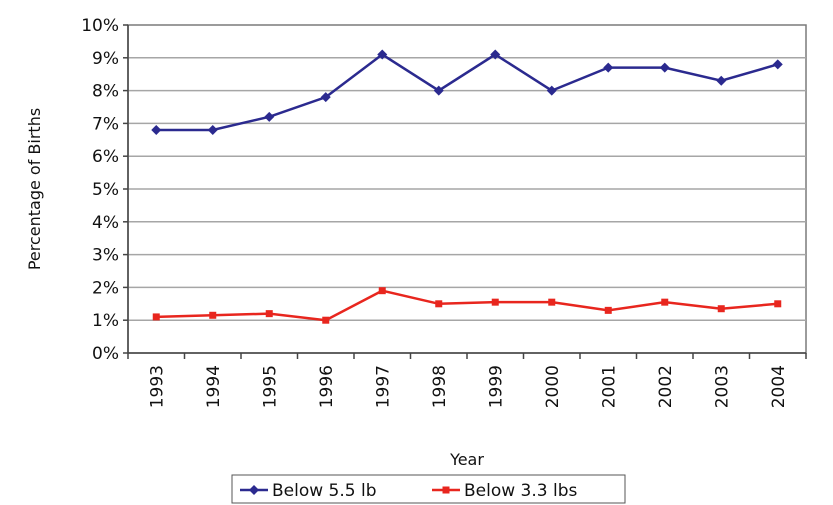 Image resolution: width=833 pixels, height=505 pixels. I want to click on y-tick-labels: 0% 1% 2% 3% 4% 5% 6% 7% 8% 9% 10%, so click(100, 190).